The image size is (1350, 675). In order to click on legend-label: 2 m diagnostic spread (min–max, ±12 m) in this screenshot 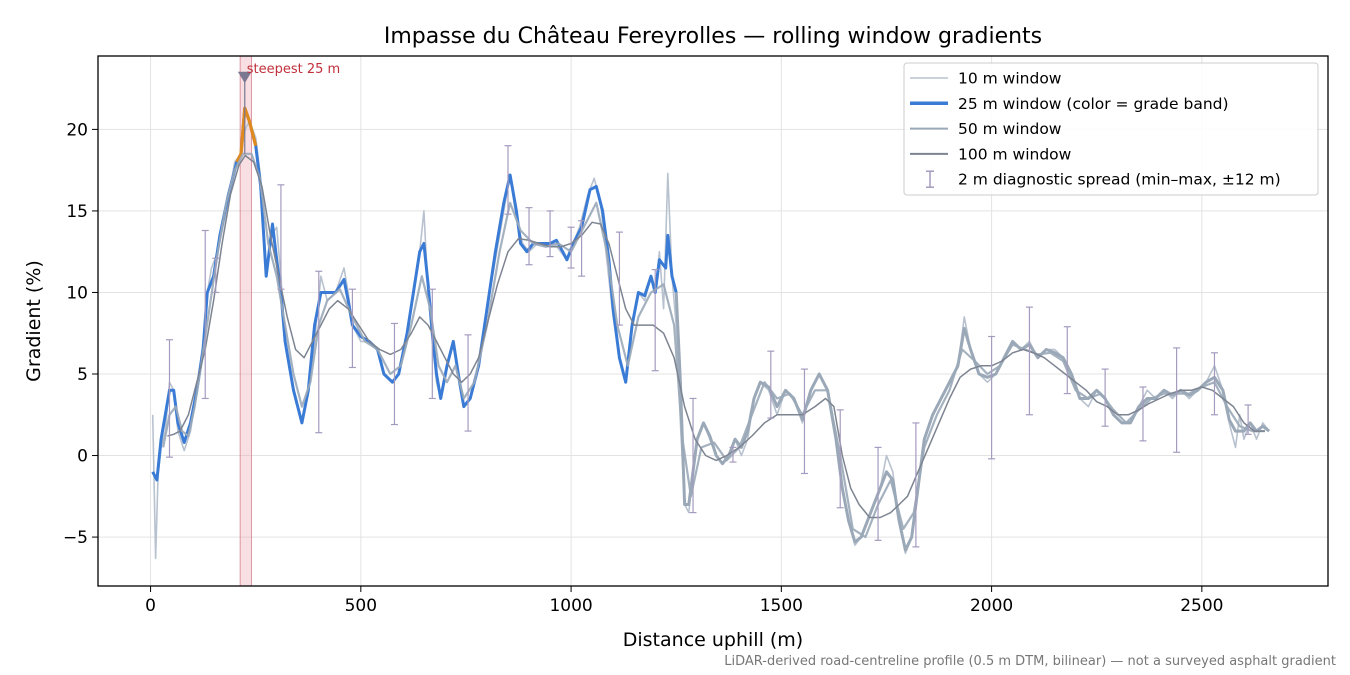, I will do `click(1119, 180)`.